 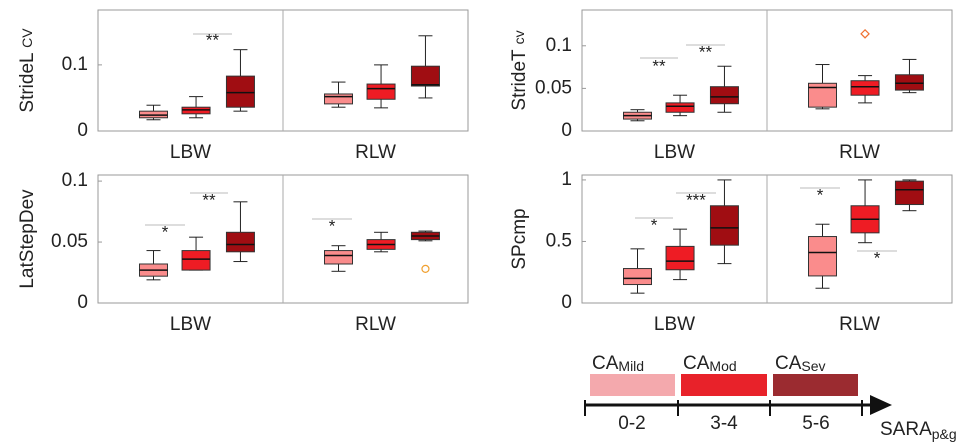 What do you see at coordinates (738, 405) in the screenshot?
I see `legend-arrow` at bounding box center [738, 405].